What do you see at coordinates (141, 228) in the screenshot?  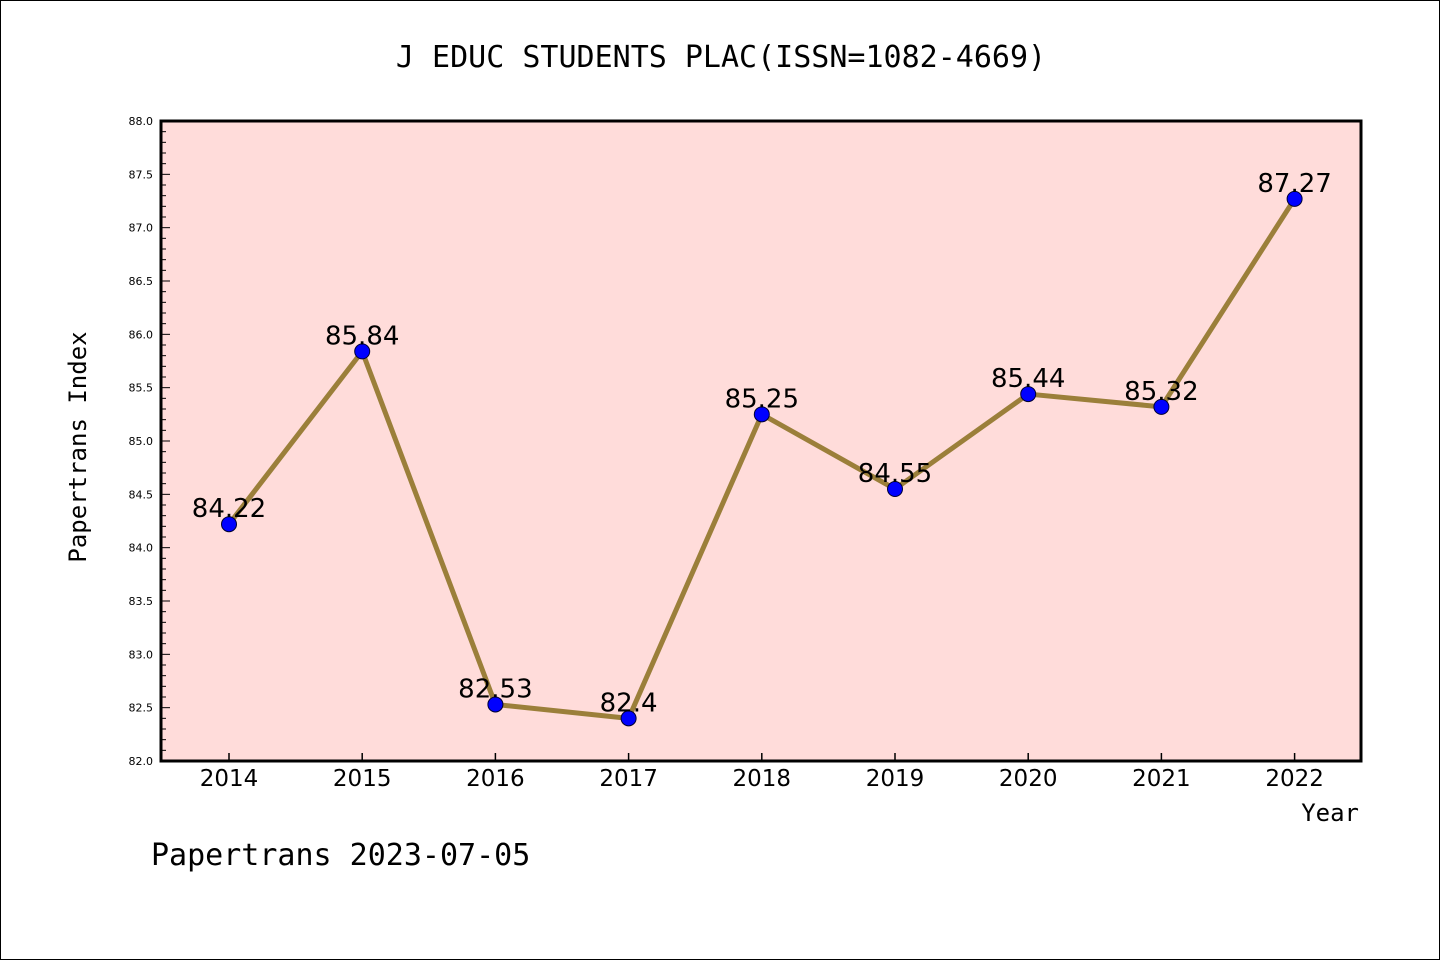 I see `y-tick-label: 87.0` at bounding box center [141, 228].